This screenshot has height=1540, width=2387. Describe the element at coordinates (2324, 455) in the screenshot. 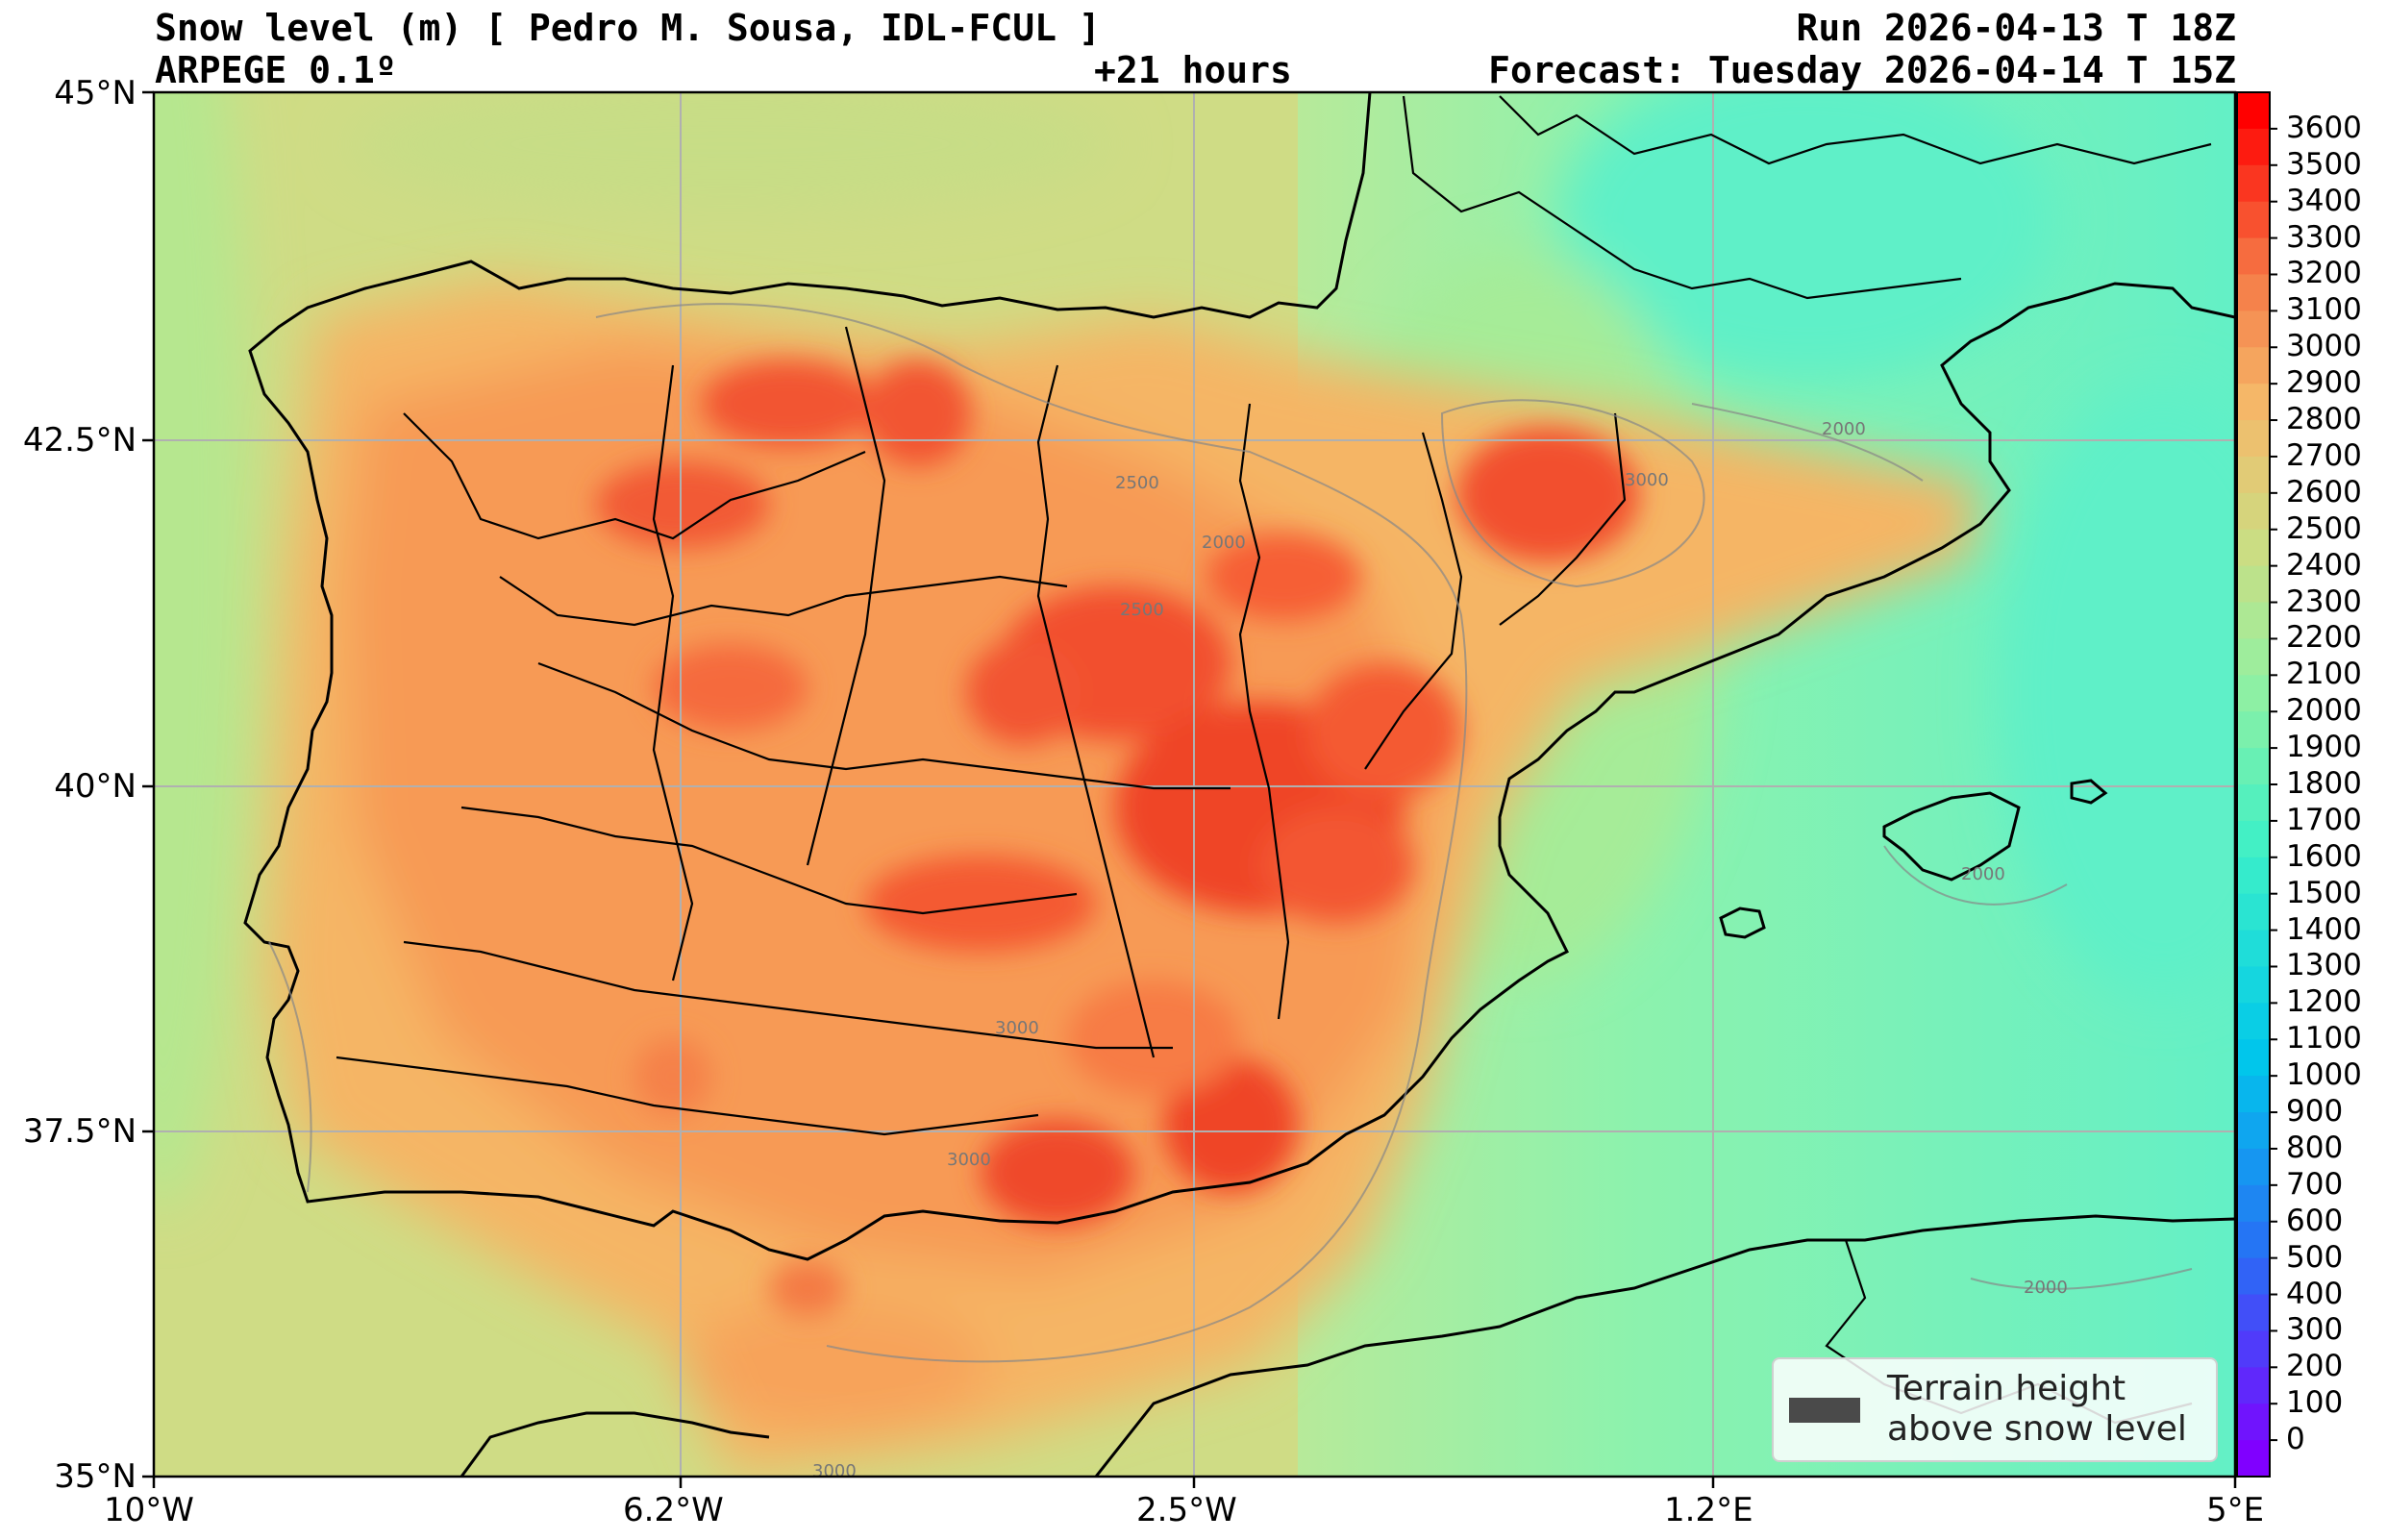

I see `colorbar-label: 2700` at that location.